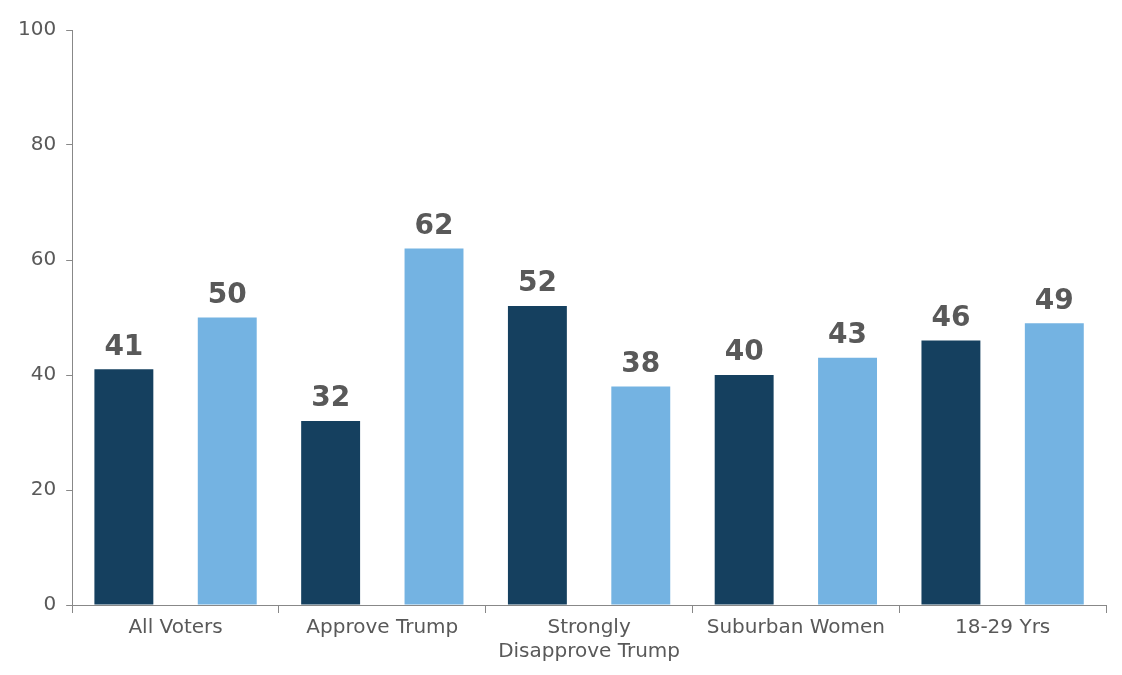 This screenshot has height=675, width=1122. Describe the element at coordinates (124, 345) in the screenshot. I see `data-label: 41` at that location.